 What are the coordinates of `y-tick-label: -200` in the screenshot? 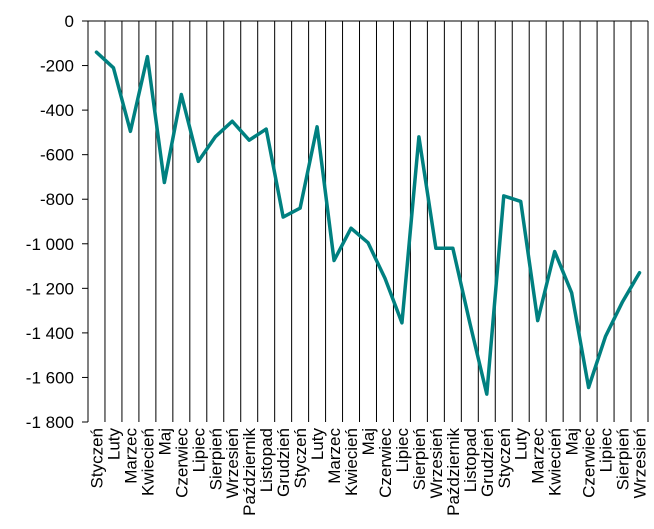 It's located at (57, 66).